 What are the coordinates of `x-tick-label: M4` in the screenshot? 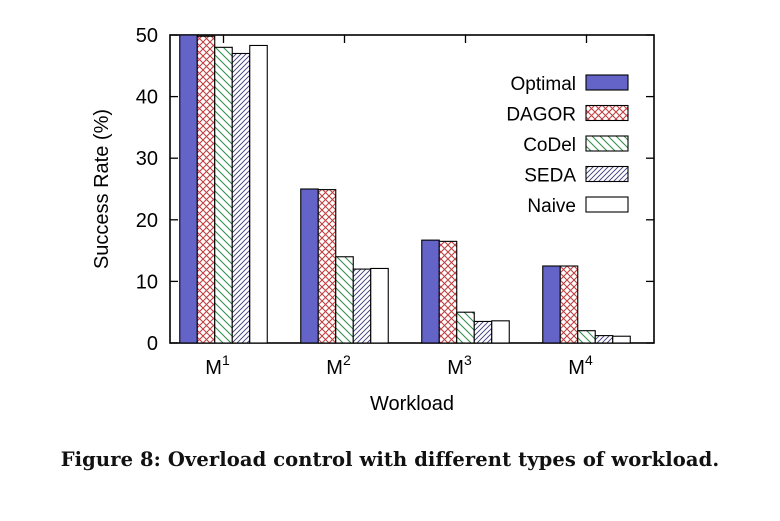 It's located at (580, 365).